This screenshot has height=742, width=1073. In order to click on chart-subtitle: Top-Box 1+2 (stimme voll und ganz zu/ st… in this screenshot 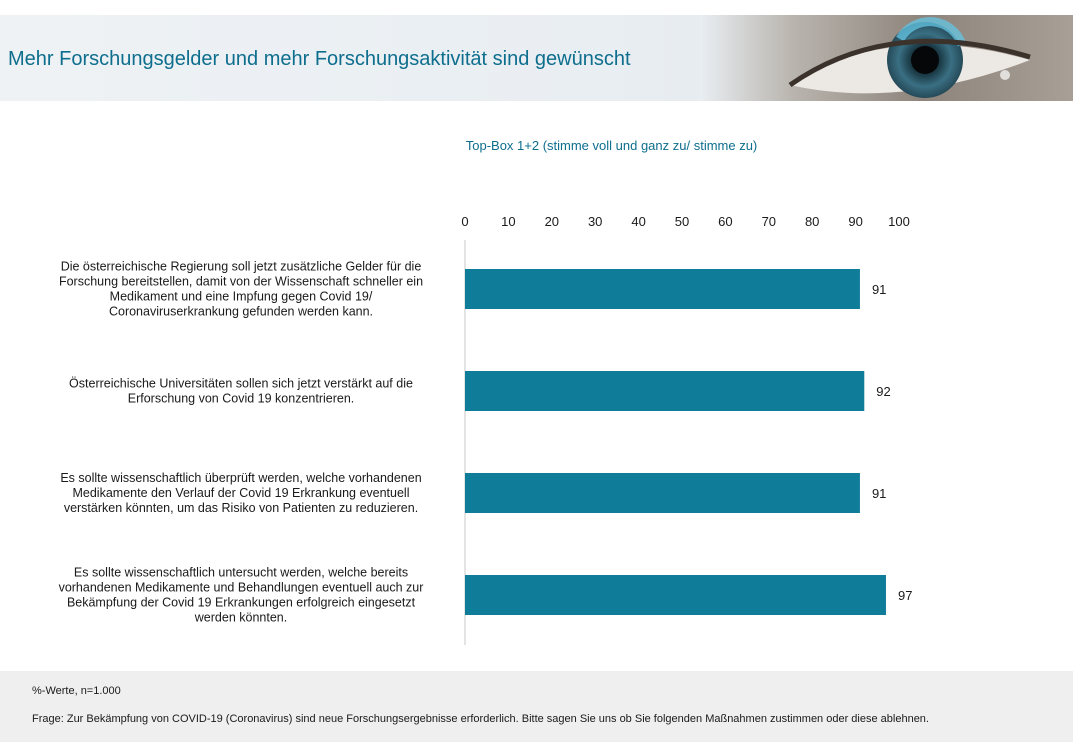, I will do `click(611, 145)`.